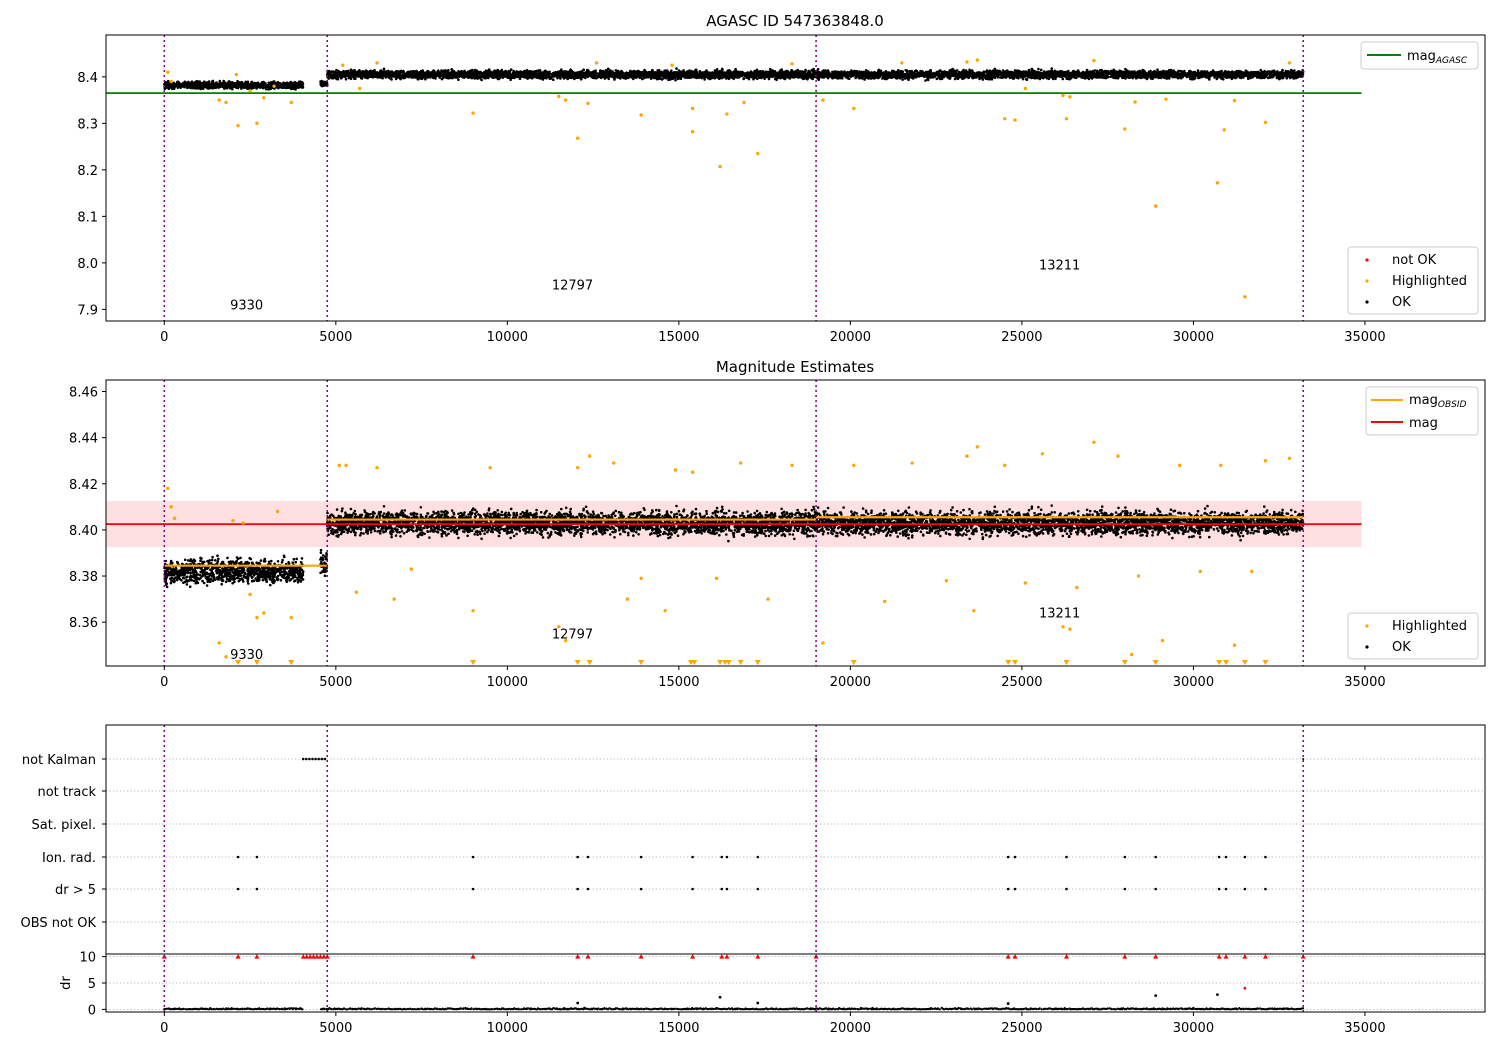 This screenshot has height=1050, width=1500. Describe the element at coordinates (734, 1008) in the screenshot. I see `dr-points` at that location.